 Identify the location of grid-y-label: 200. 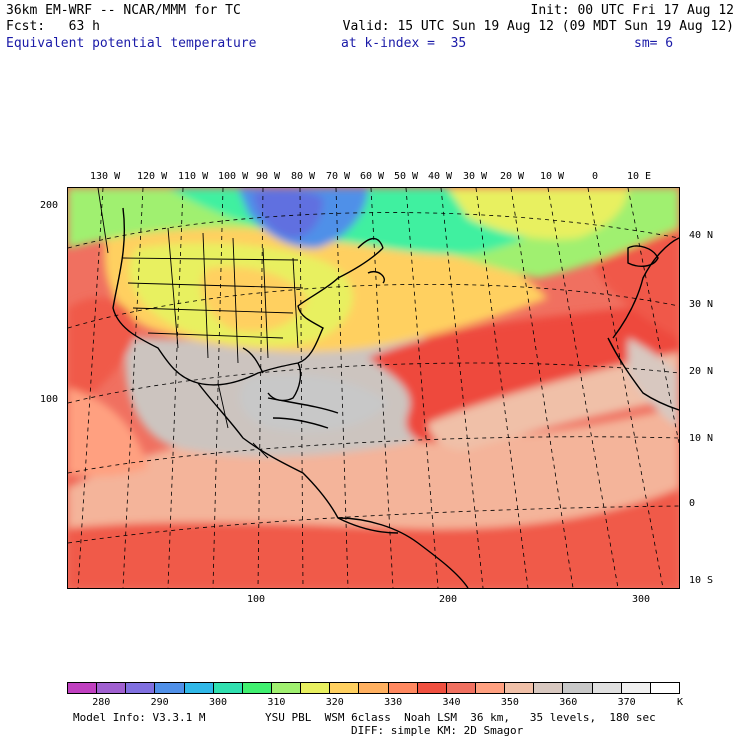
(49, 205).